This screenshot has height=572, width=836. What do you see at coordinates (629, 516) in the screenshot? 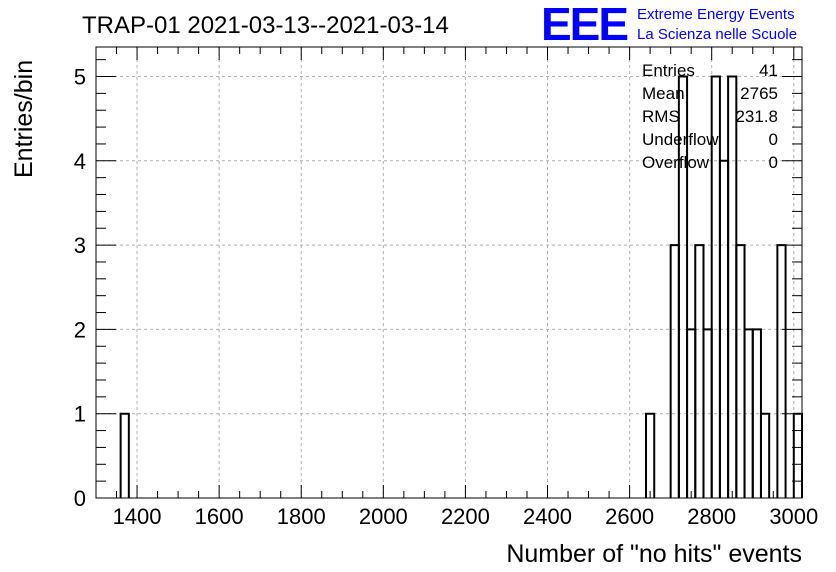
I see `x-tick-label: 2600` at bounding box center [629, 516].